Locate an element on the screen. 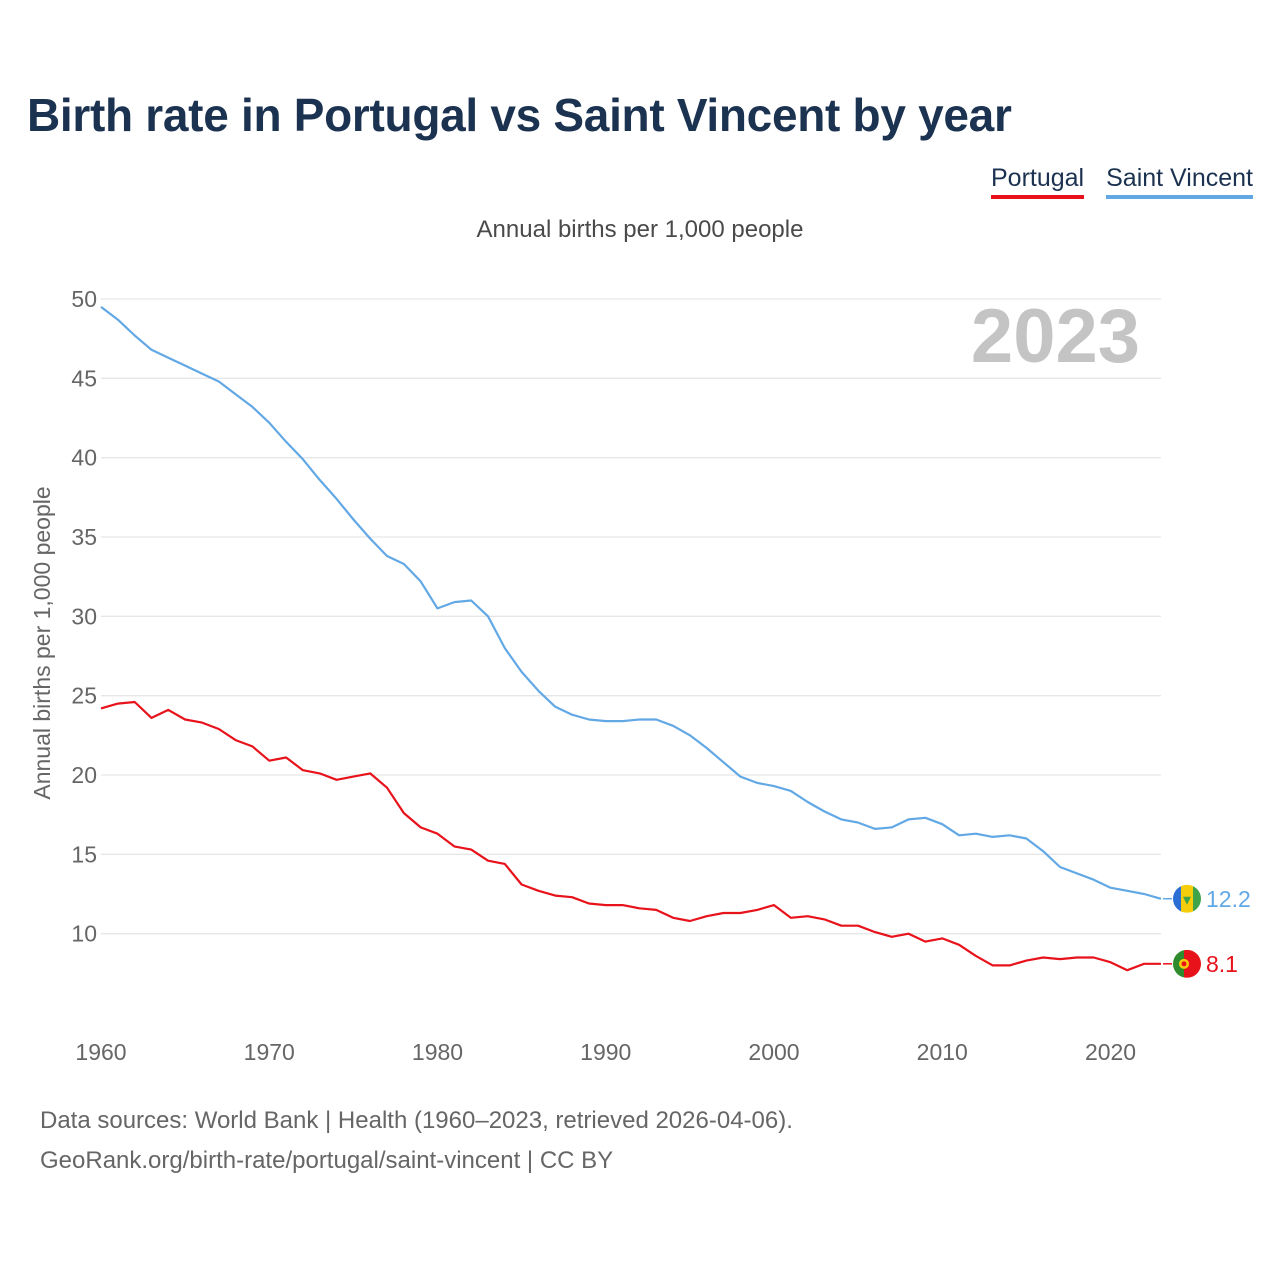  y-tick-label: 20 is located at coordinates (84, 775).